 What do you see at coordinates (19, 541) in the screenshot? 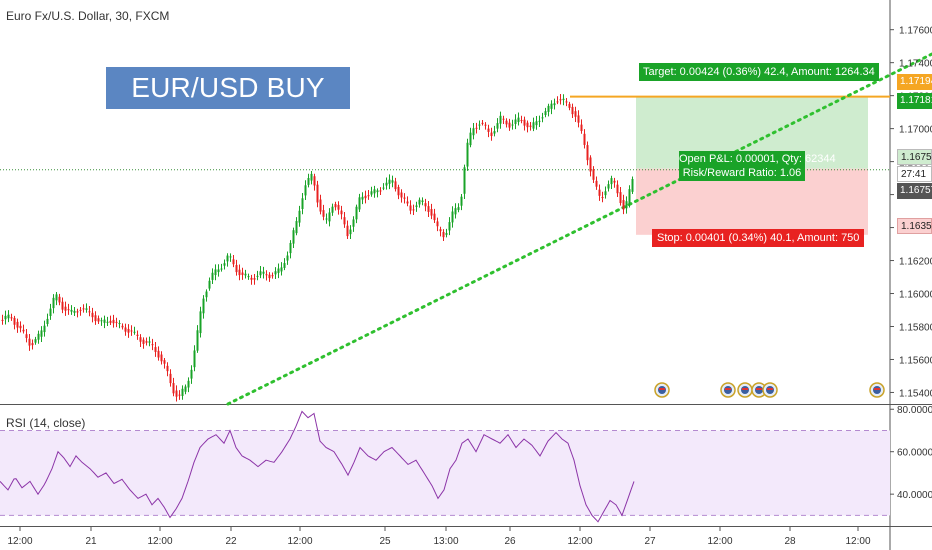
I see `time-tick-label: 12:00` at bounding box center [19, 541].